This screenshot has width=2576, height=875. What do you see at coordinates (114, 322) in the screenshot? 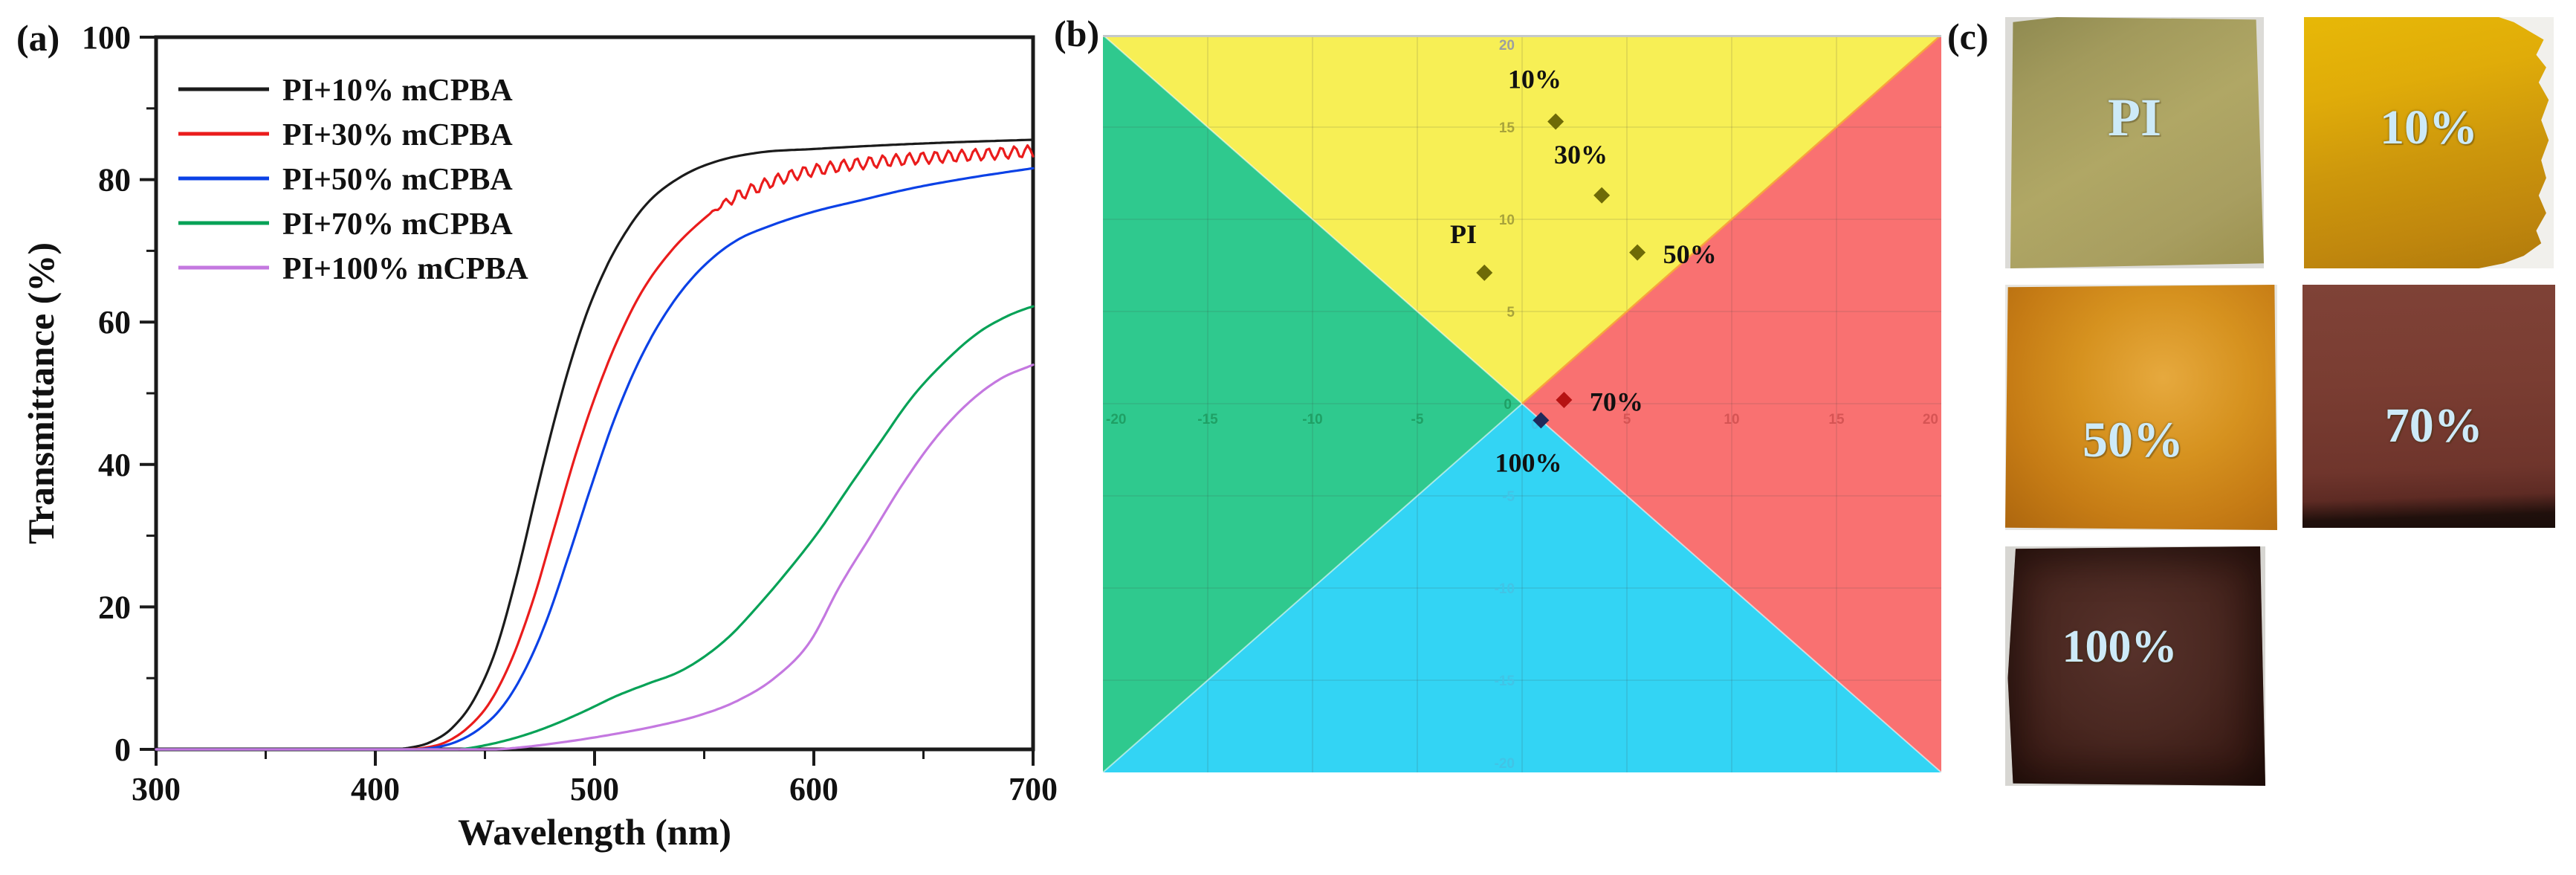
I see `y-tick-label: 60` at bounding box center [114, 322].